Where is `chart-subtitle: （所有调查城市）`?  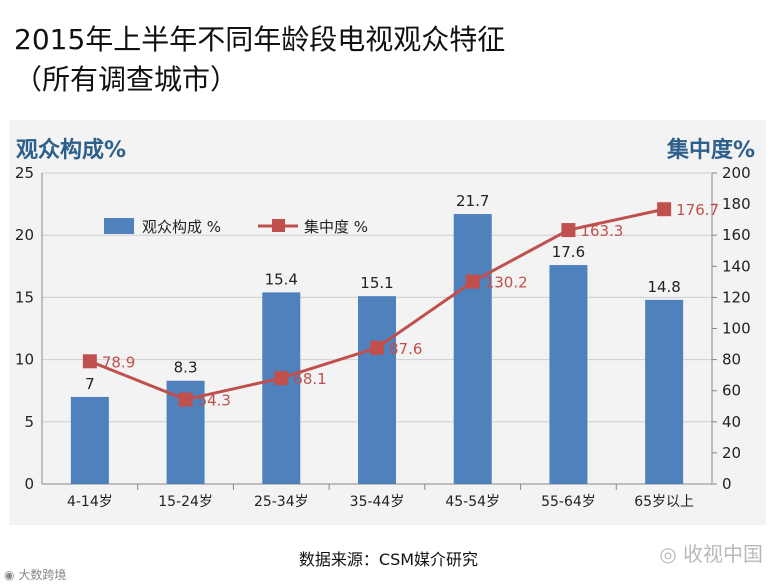 chart-subtitle: （所有调查城市） is located at coordinates (126, 79).